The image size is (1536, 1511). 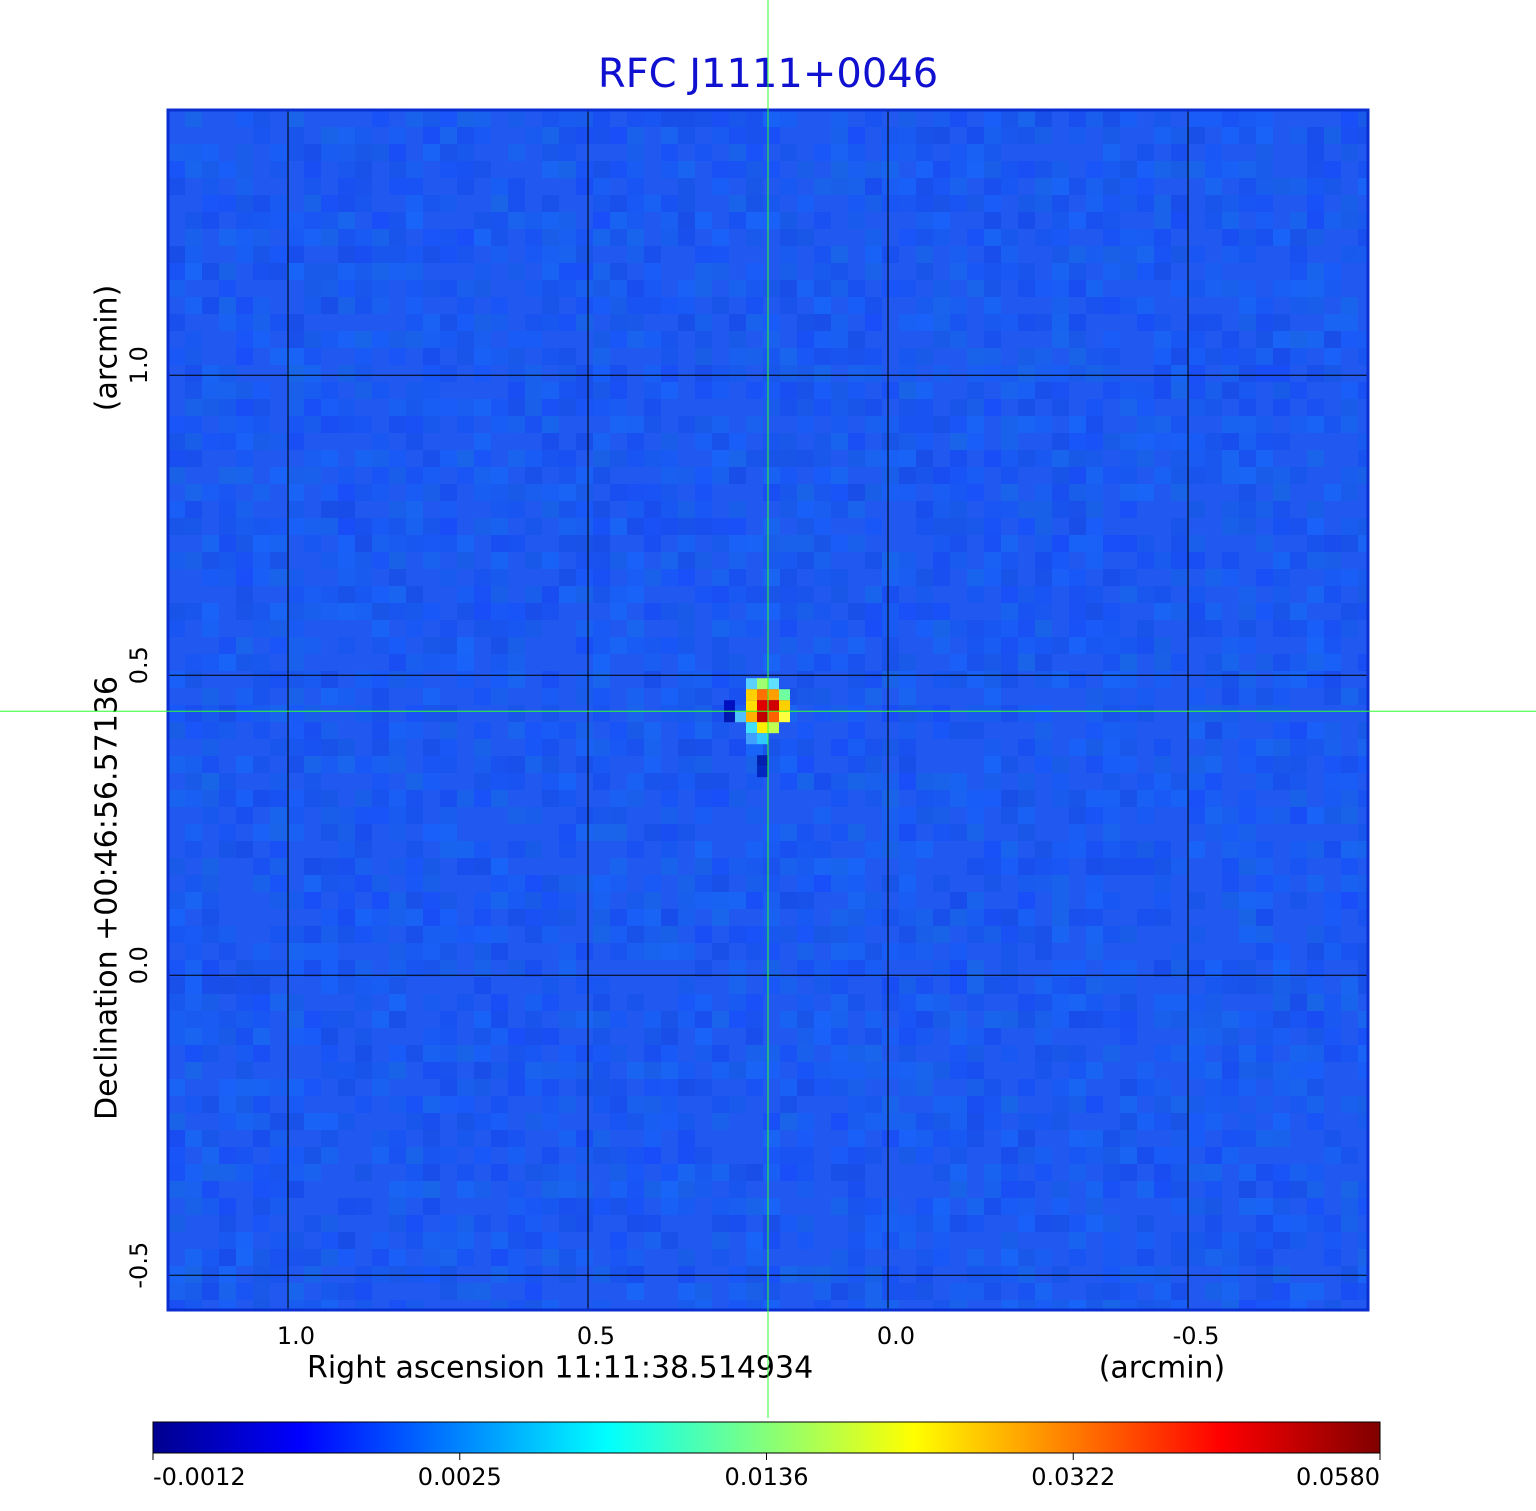 I want to click on source-pixel, so click(x=751, y=717).